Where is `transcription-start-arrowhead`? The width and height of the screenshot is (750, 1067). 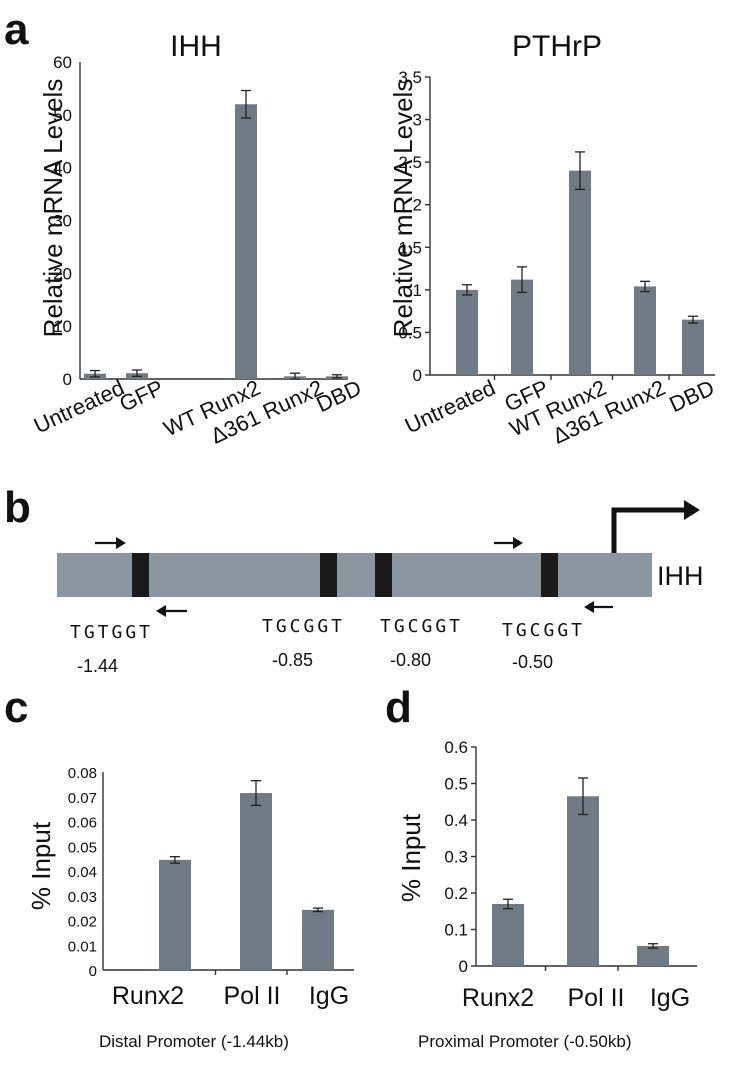
transcription-start-arrowhead is located at coordinates (692, 510).